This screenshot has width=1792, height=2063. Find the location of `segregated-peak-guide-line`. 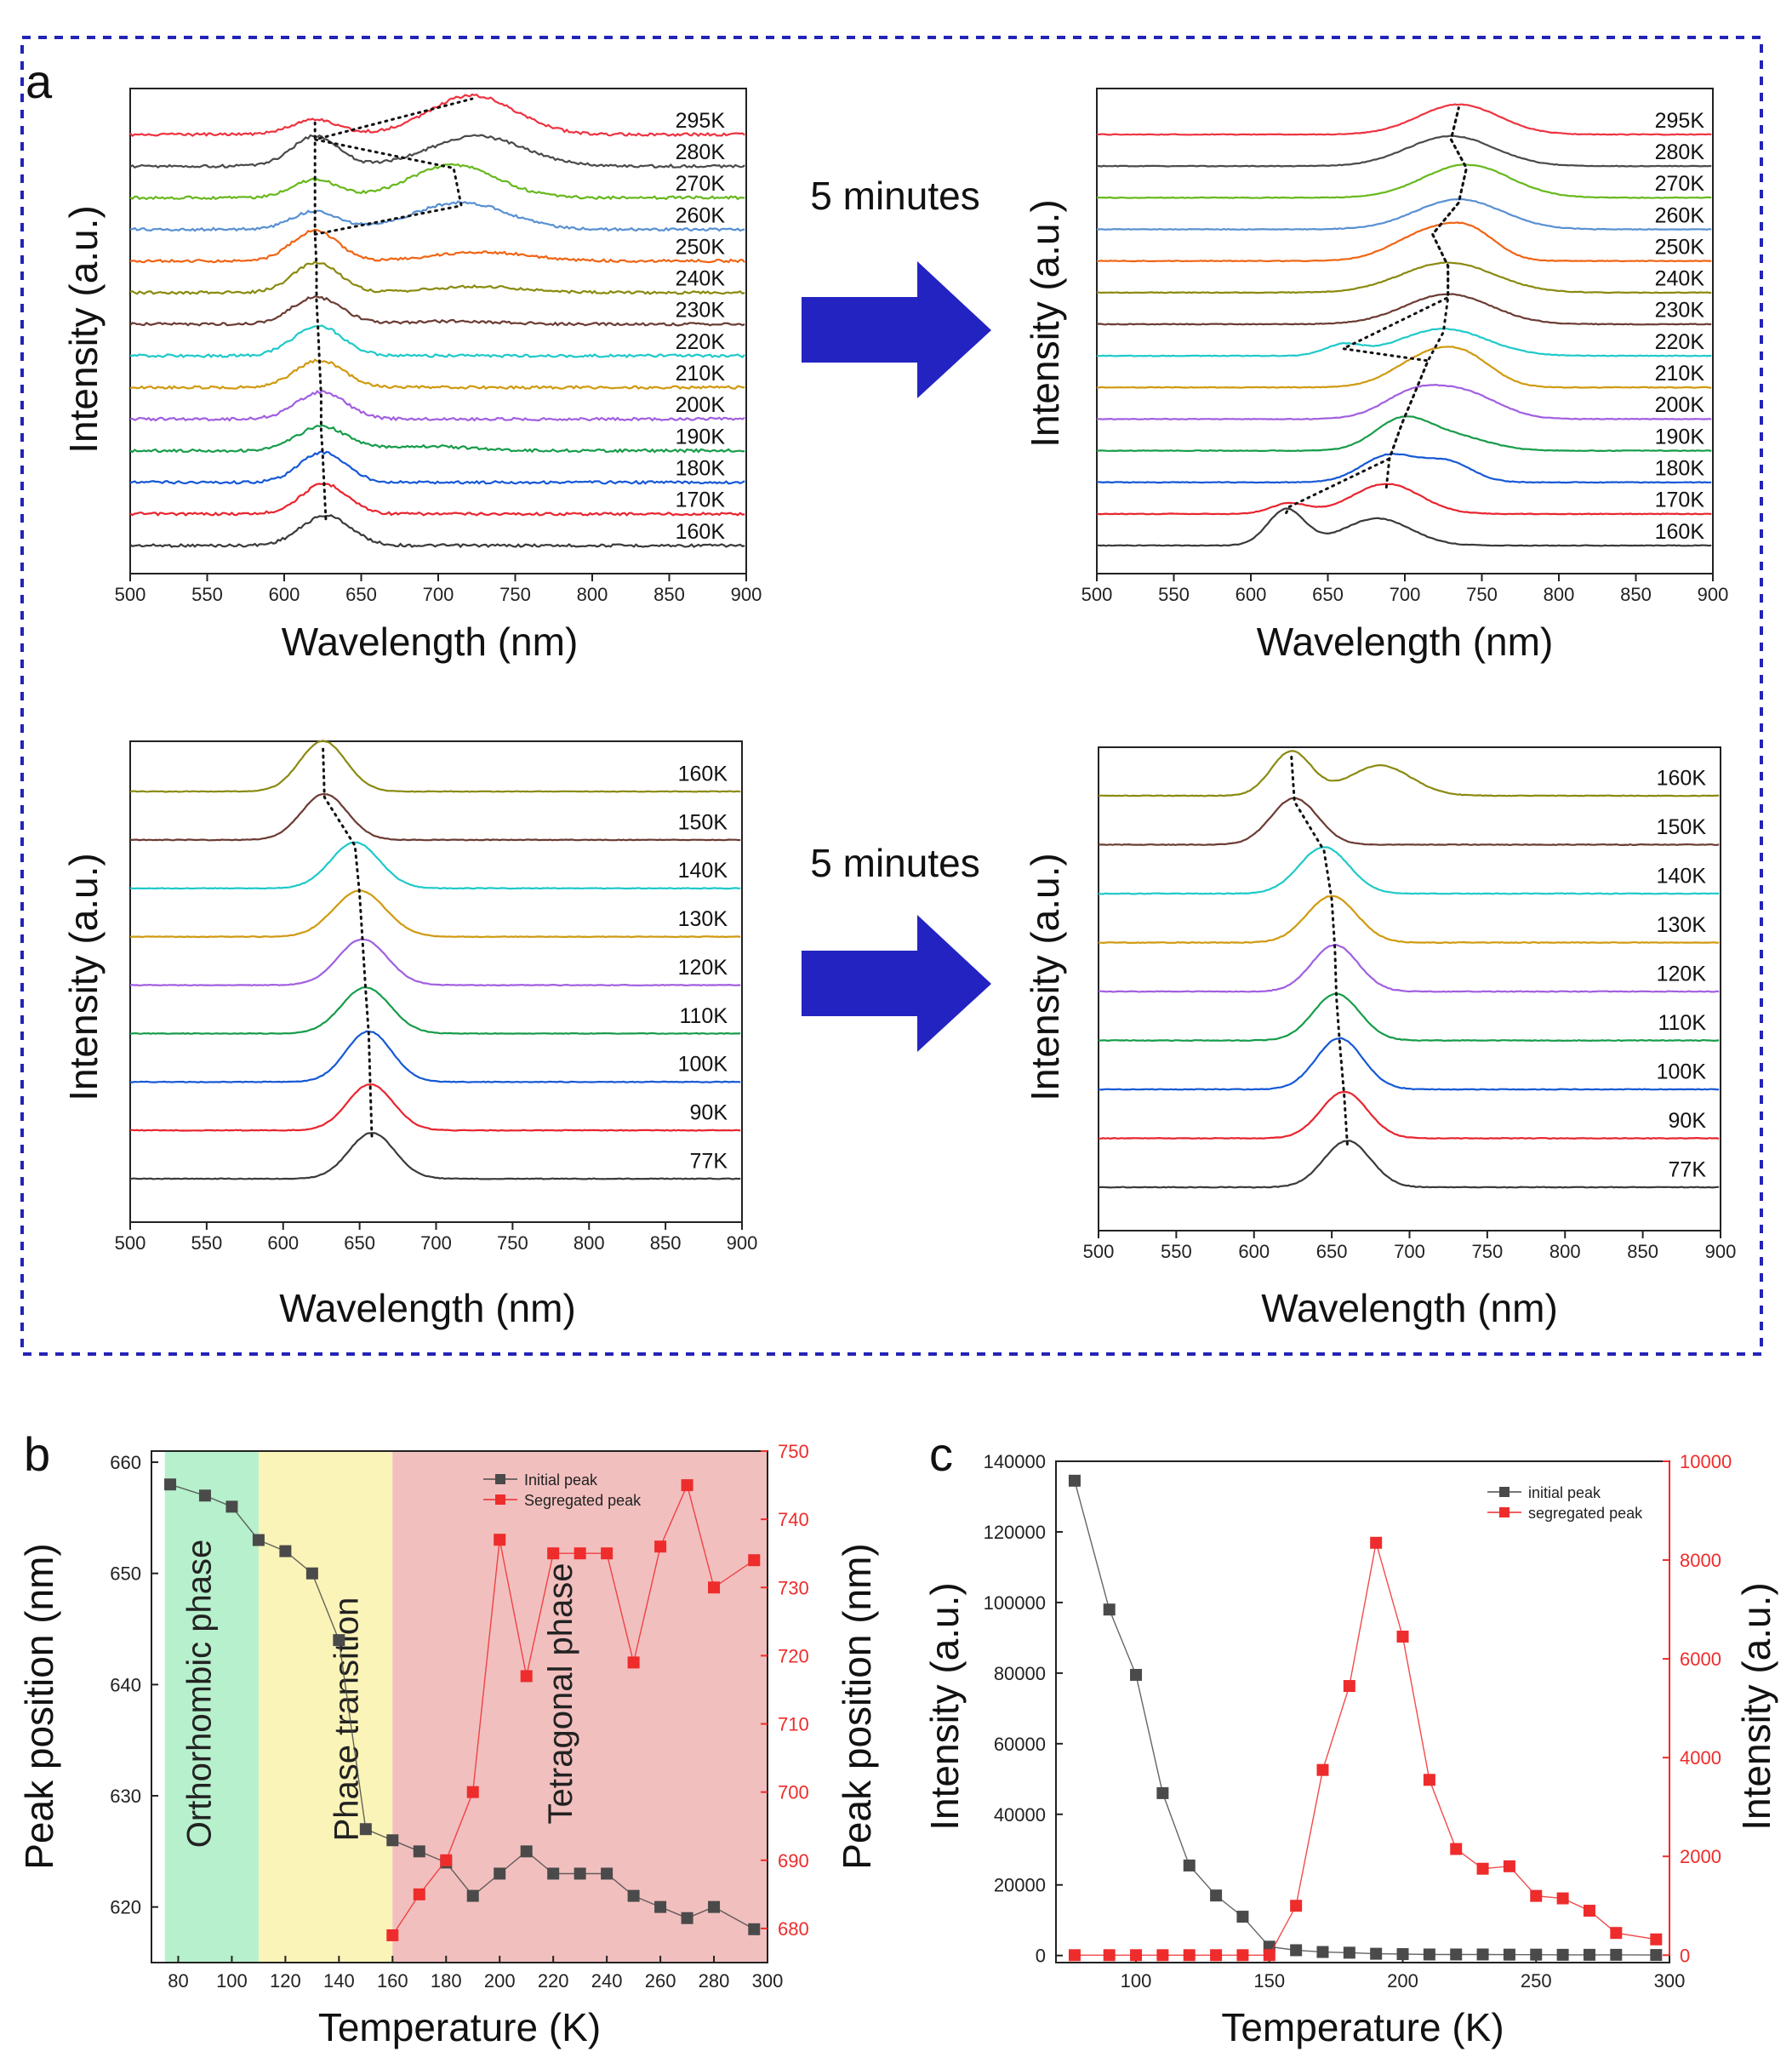

segregated-peak-guide-line is located at coordinates (393, 166).